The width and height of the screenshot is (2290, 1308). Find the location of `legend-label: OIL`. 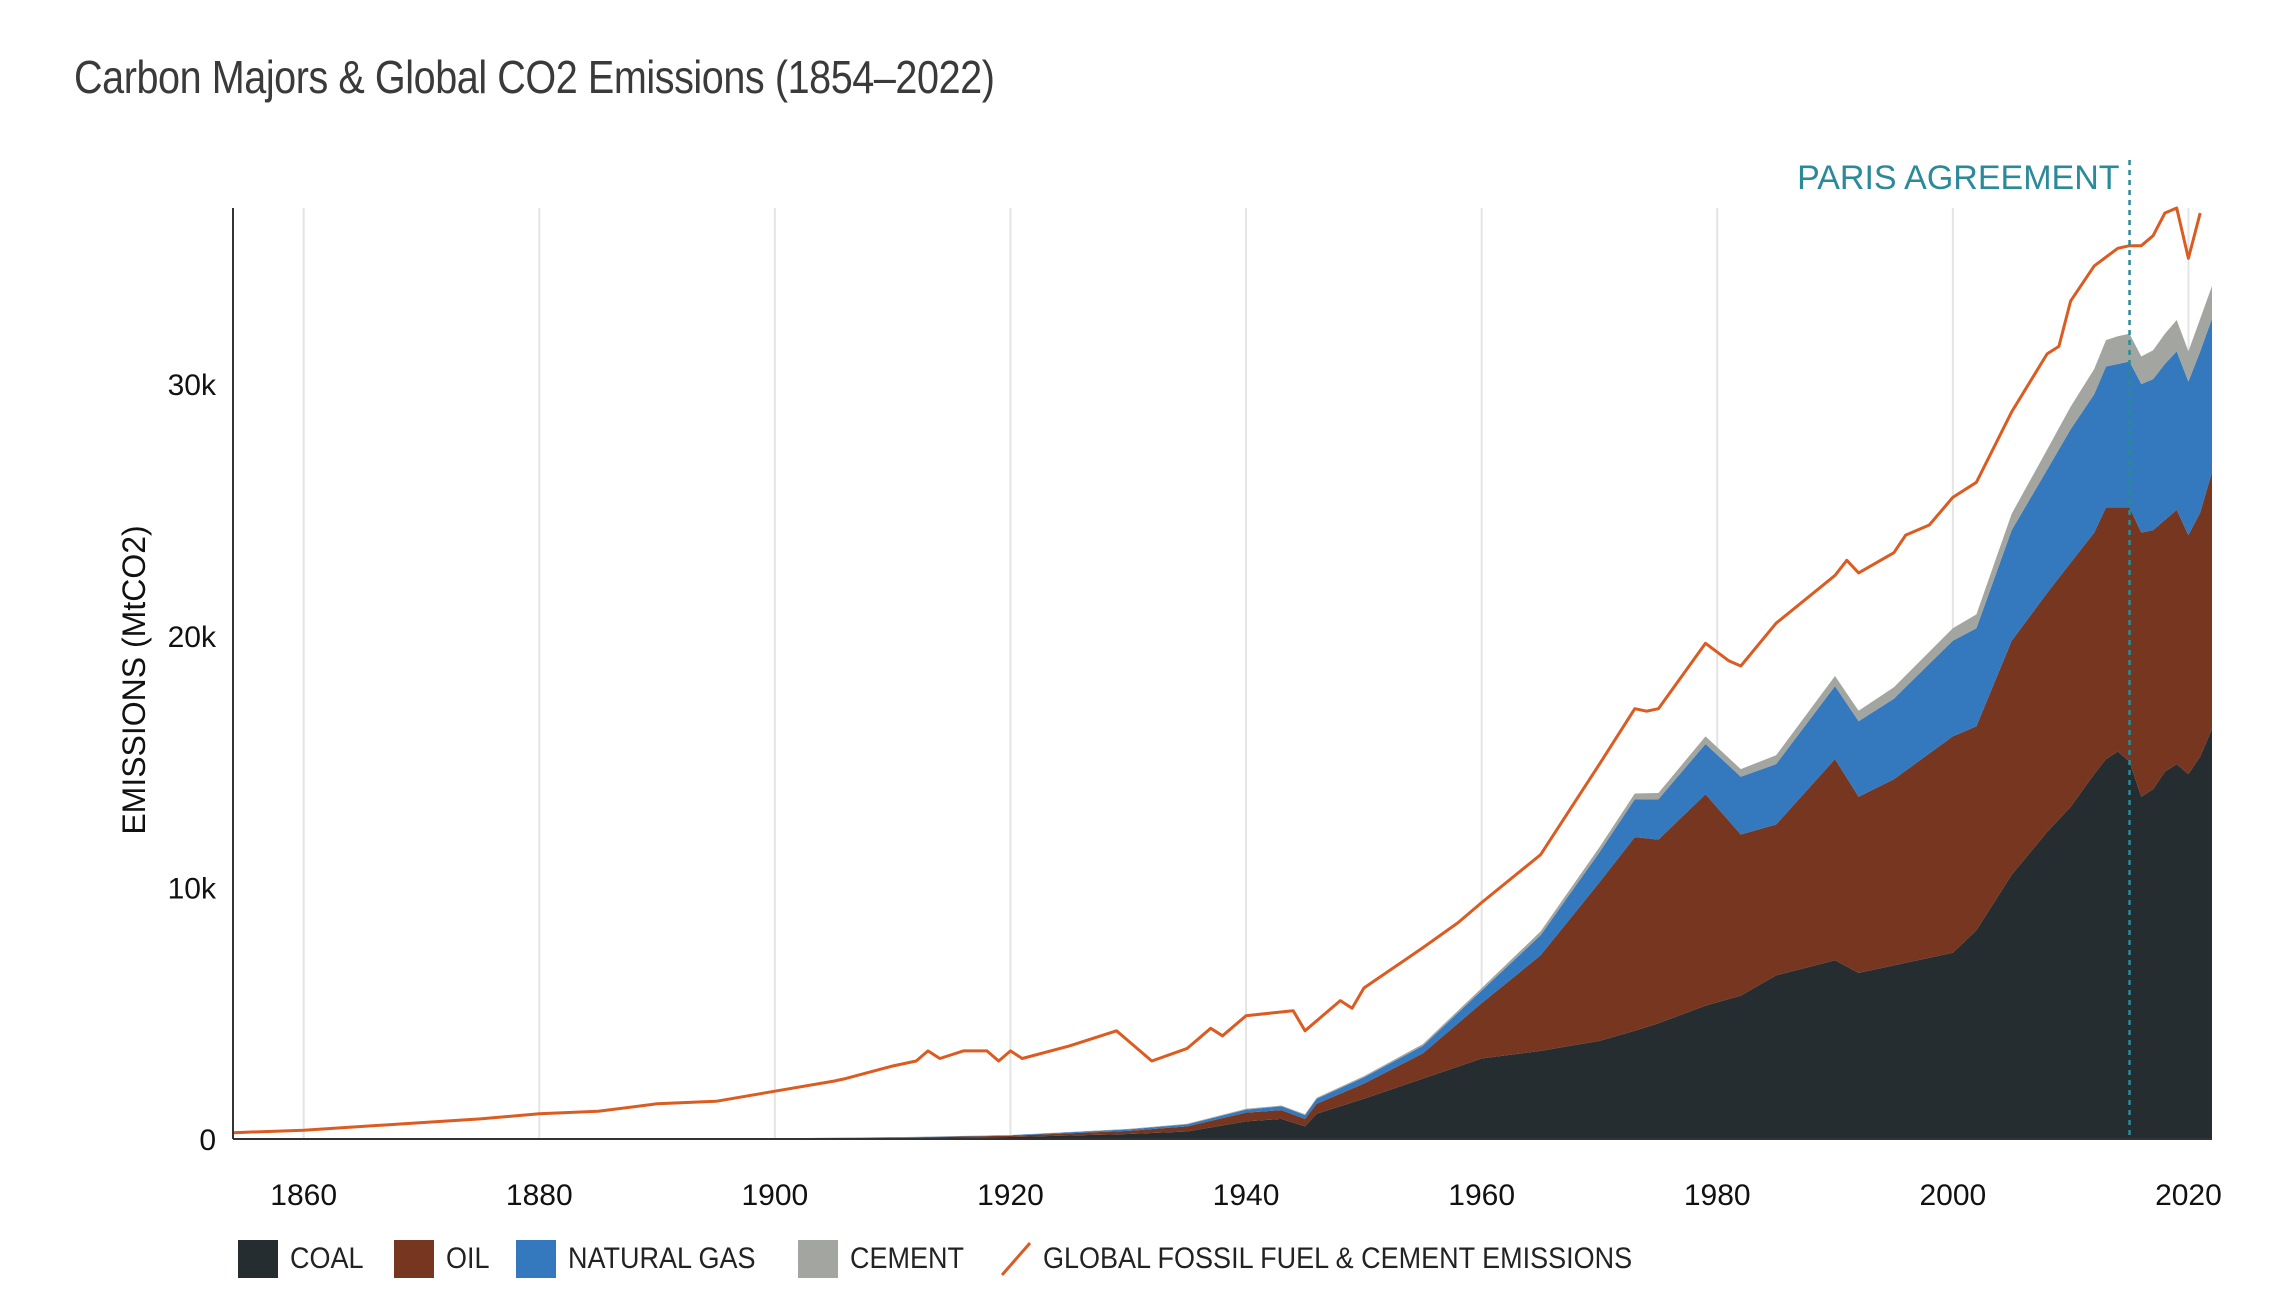

legend-label: OIL is located at coordinates (467, 1258).